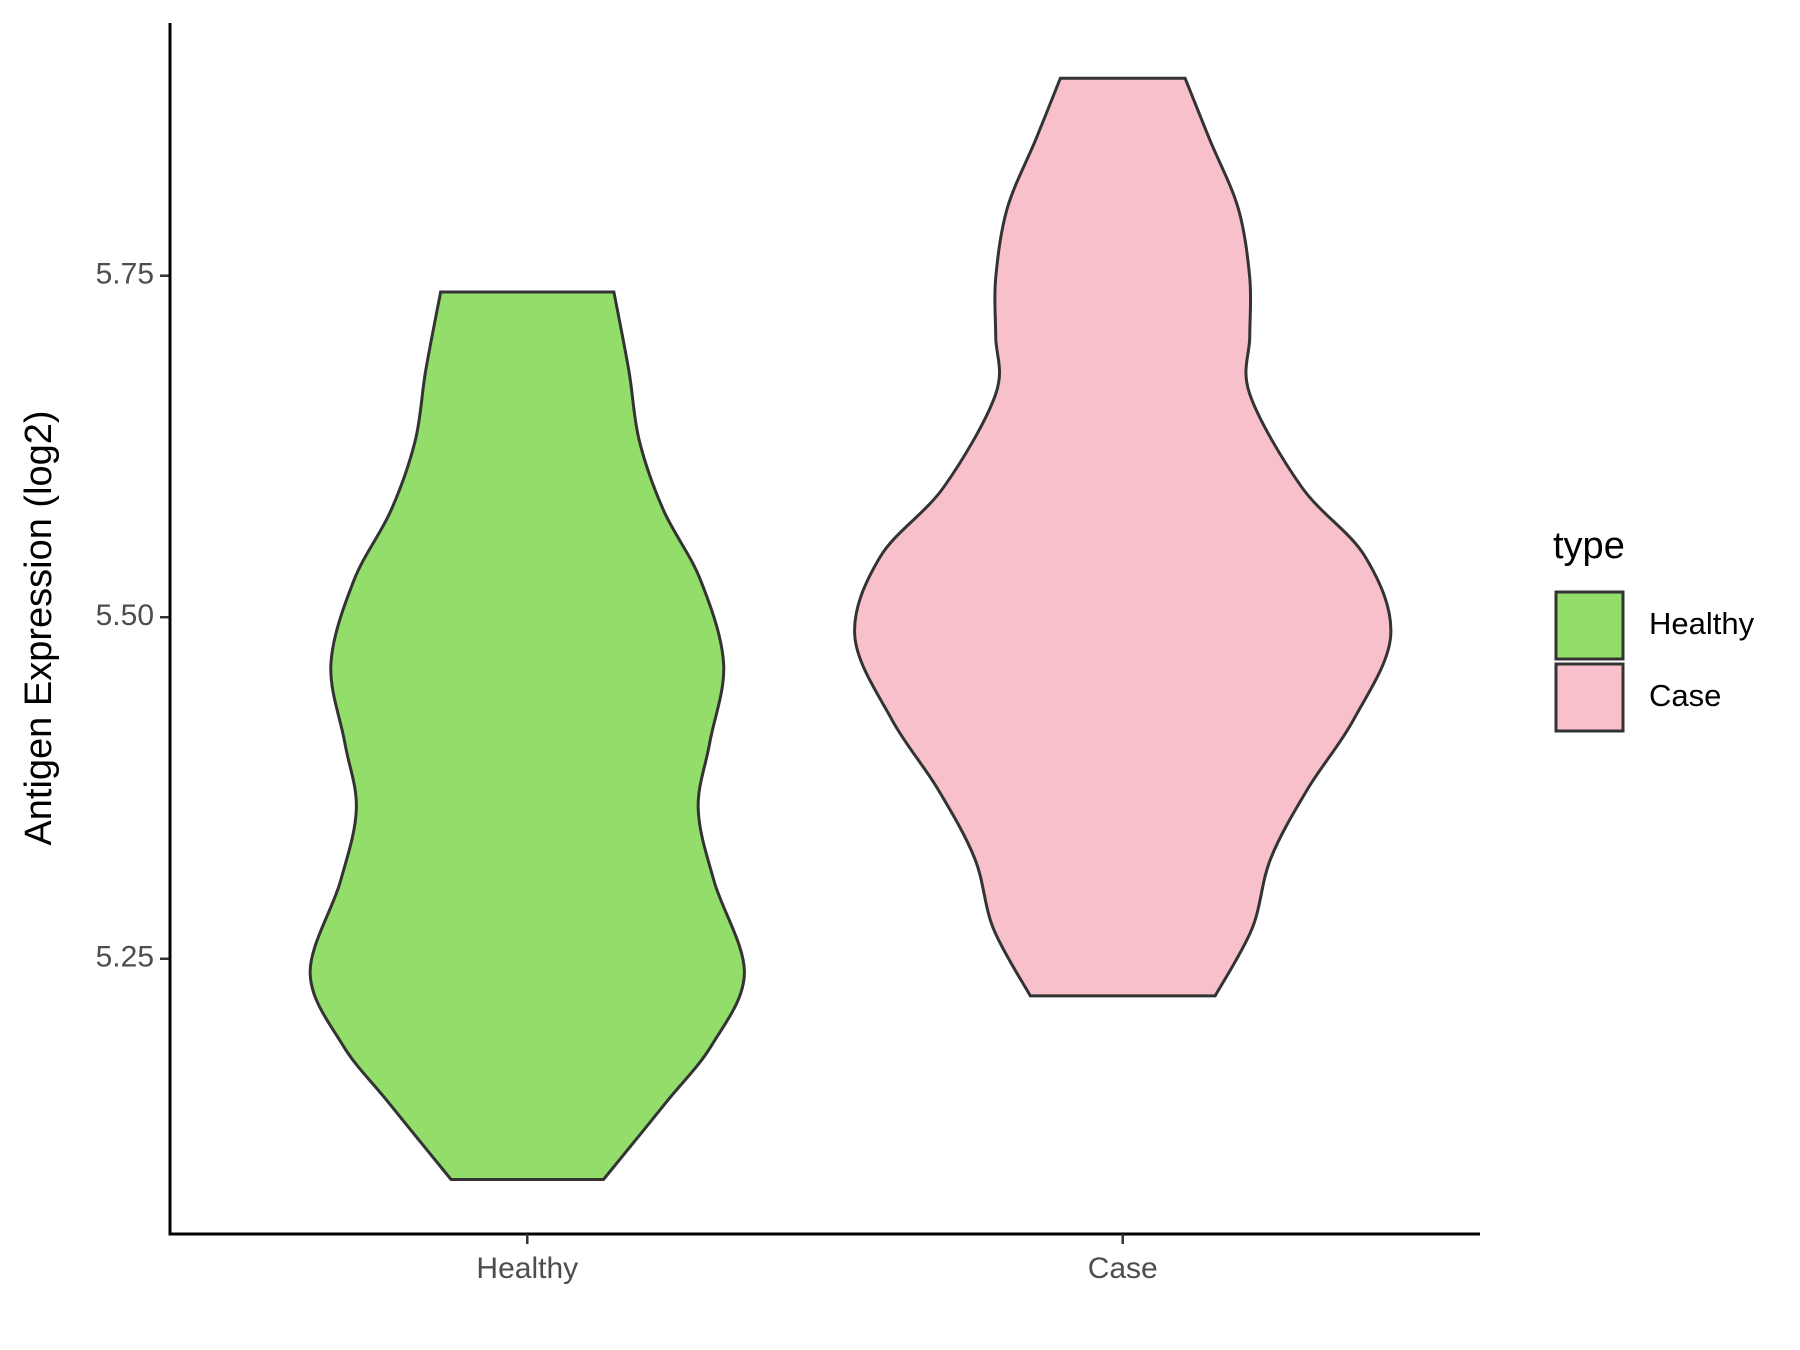 The height and width of the screenshot is (1350, 1800). Describe the element at coordinates (125, 615) in the screenshot. I see `y-tick-label: 5.50` at that location.